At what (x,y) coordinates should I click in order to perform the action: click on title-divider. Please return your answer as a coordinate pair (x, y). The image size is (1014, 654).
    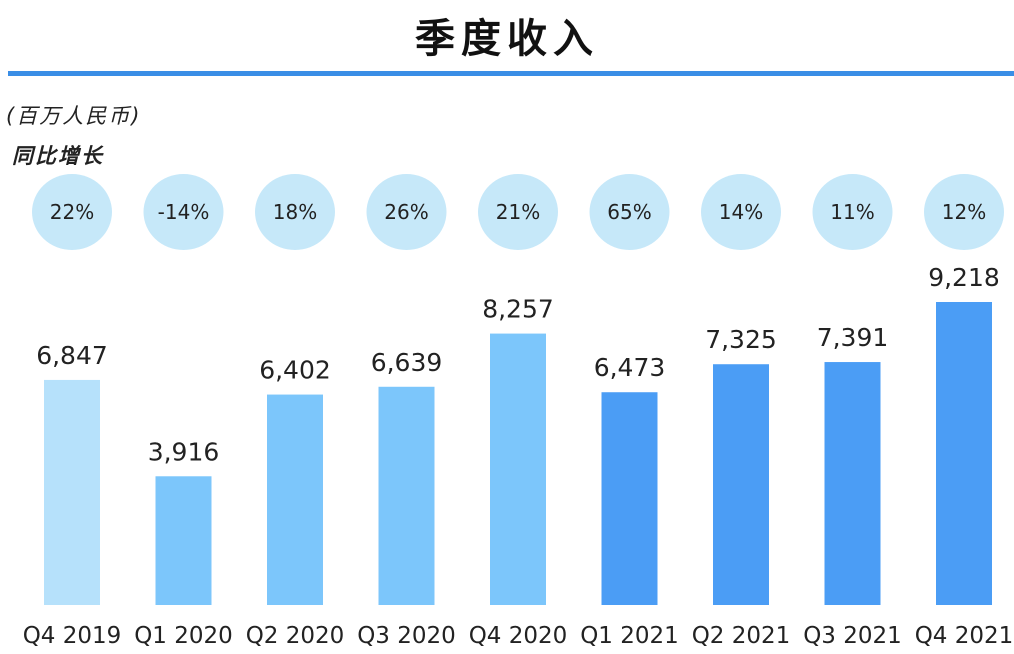
    Looking at the image, I should click on (511, 73).